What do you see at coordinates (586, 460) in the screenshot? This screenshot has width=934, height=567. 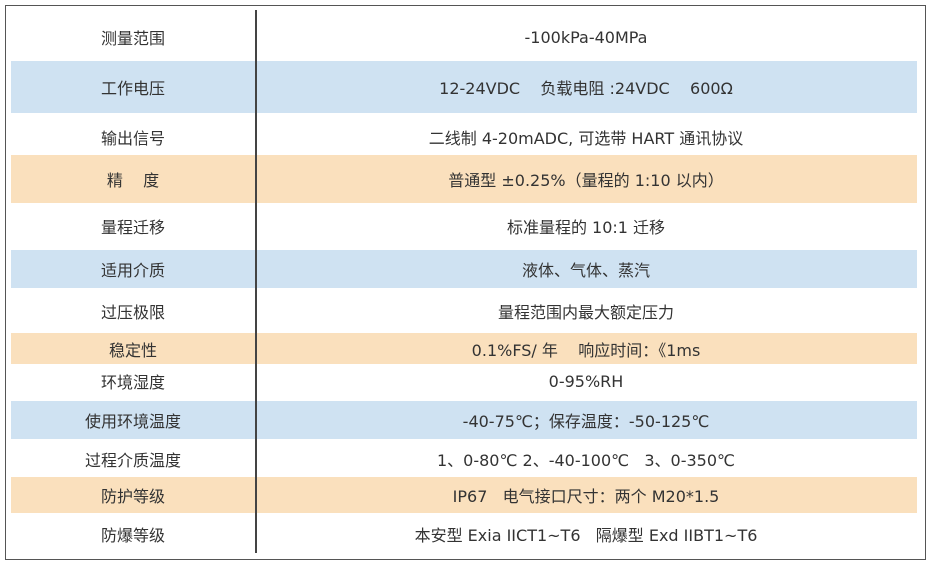 I see `spec-value: 1、0-80℃ 2、-40-100℃ 3、0-350℃` at bounding box center [586, 460].